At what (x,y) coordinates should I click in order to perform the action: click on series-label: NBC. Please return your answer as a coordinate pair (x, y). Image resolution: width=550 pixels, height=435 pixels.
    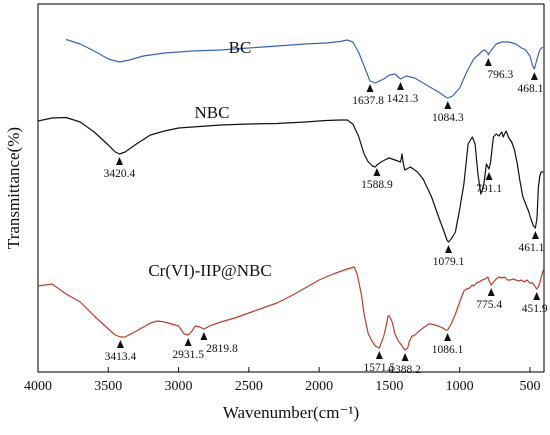
    Looking at the image, I should click on (212, 112).